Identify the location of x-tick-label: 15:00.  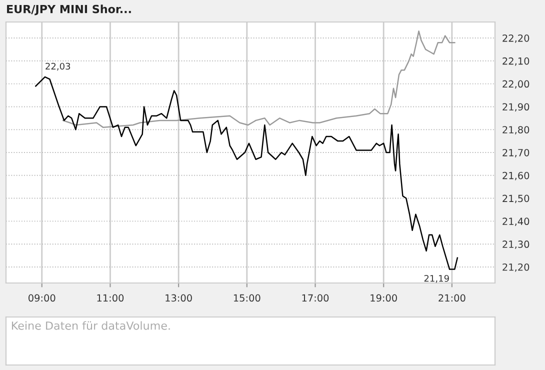
(247, 298).